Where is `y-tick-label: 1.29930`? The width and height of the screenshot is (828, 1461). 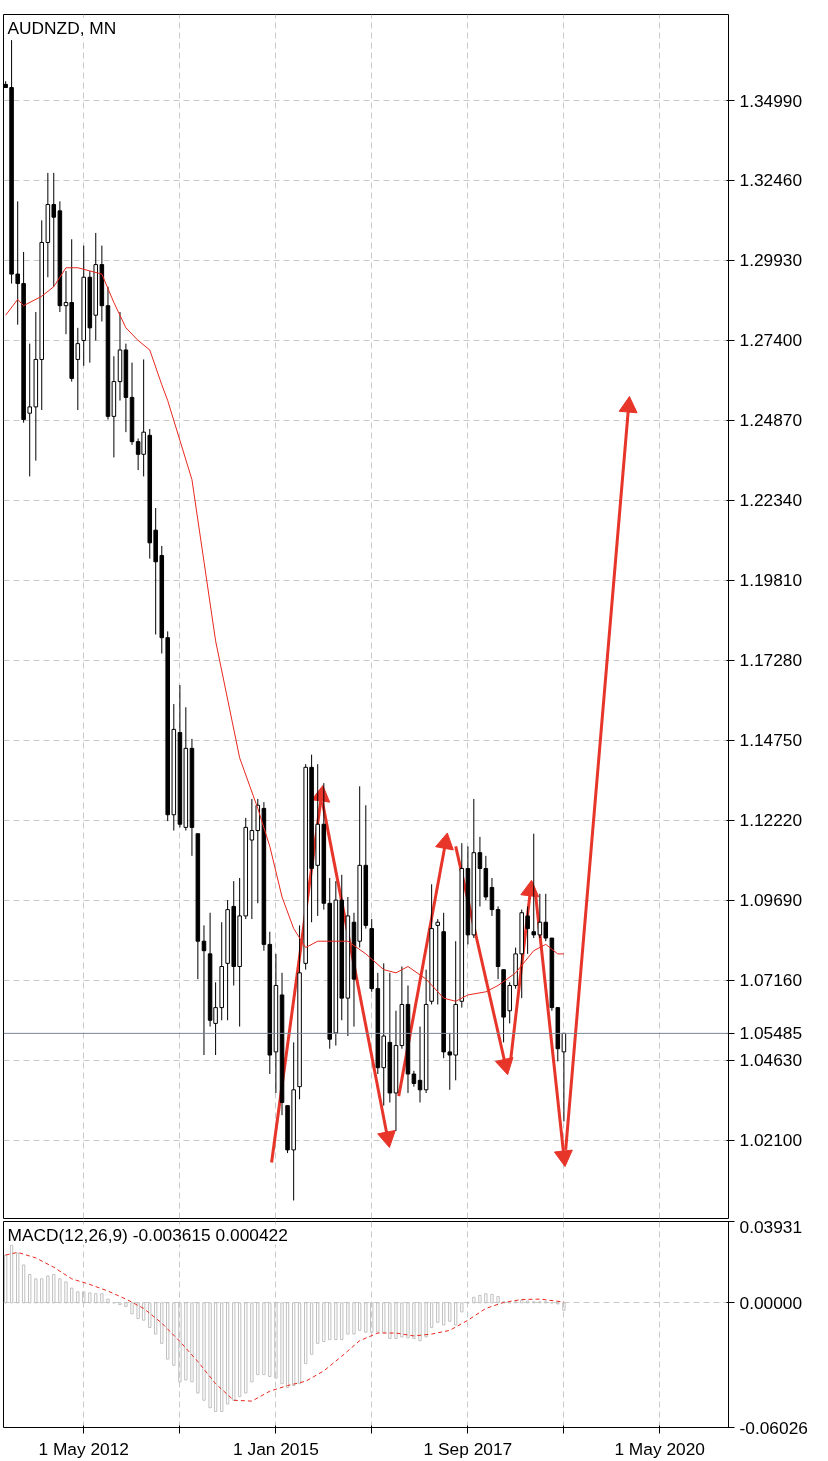 y-tick-label: 1.29930 is located at coordinates (771, 260).